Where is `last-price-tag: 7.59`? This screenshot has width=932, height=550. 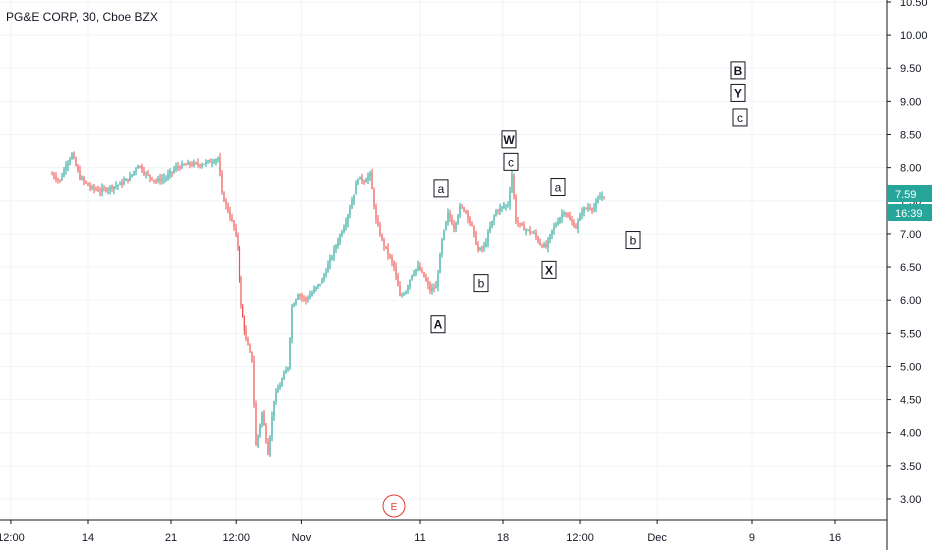
last-price-tag: 7.59 is located at coordinates (905, 195).